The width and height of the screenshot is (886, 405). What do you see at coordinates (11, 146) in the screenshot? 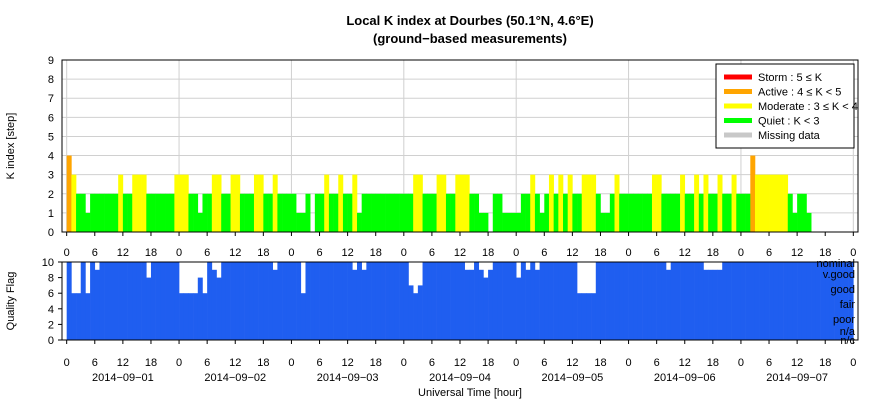
I see `k-axis-label: K index [step]` at bounding box center [11, 146].